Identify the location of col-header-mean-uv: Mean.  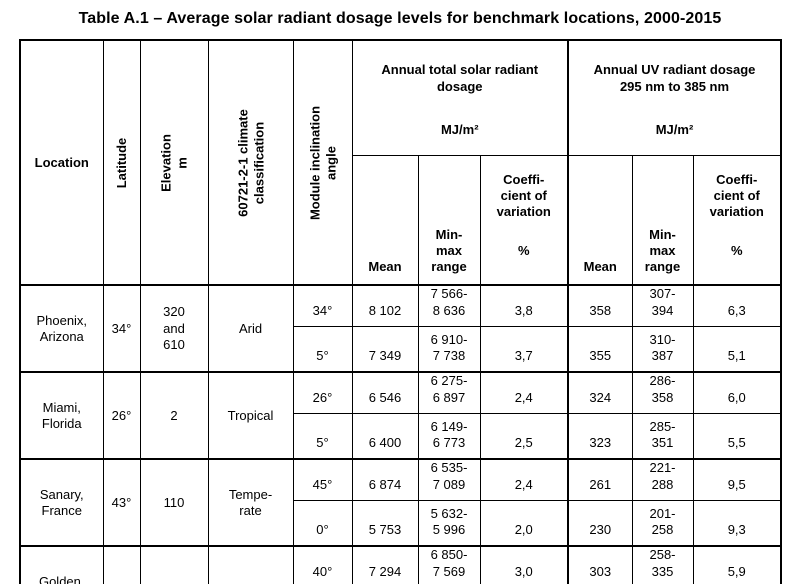
(600, 220).